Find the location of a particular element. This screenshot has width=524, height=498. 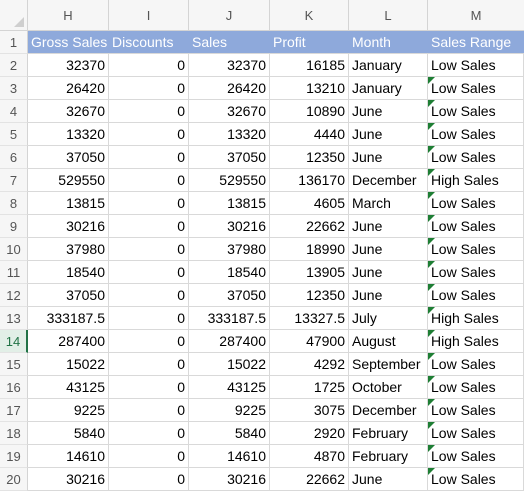

cell-sales: 43125 is located at coordinates (229, 387).